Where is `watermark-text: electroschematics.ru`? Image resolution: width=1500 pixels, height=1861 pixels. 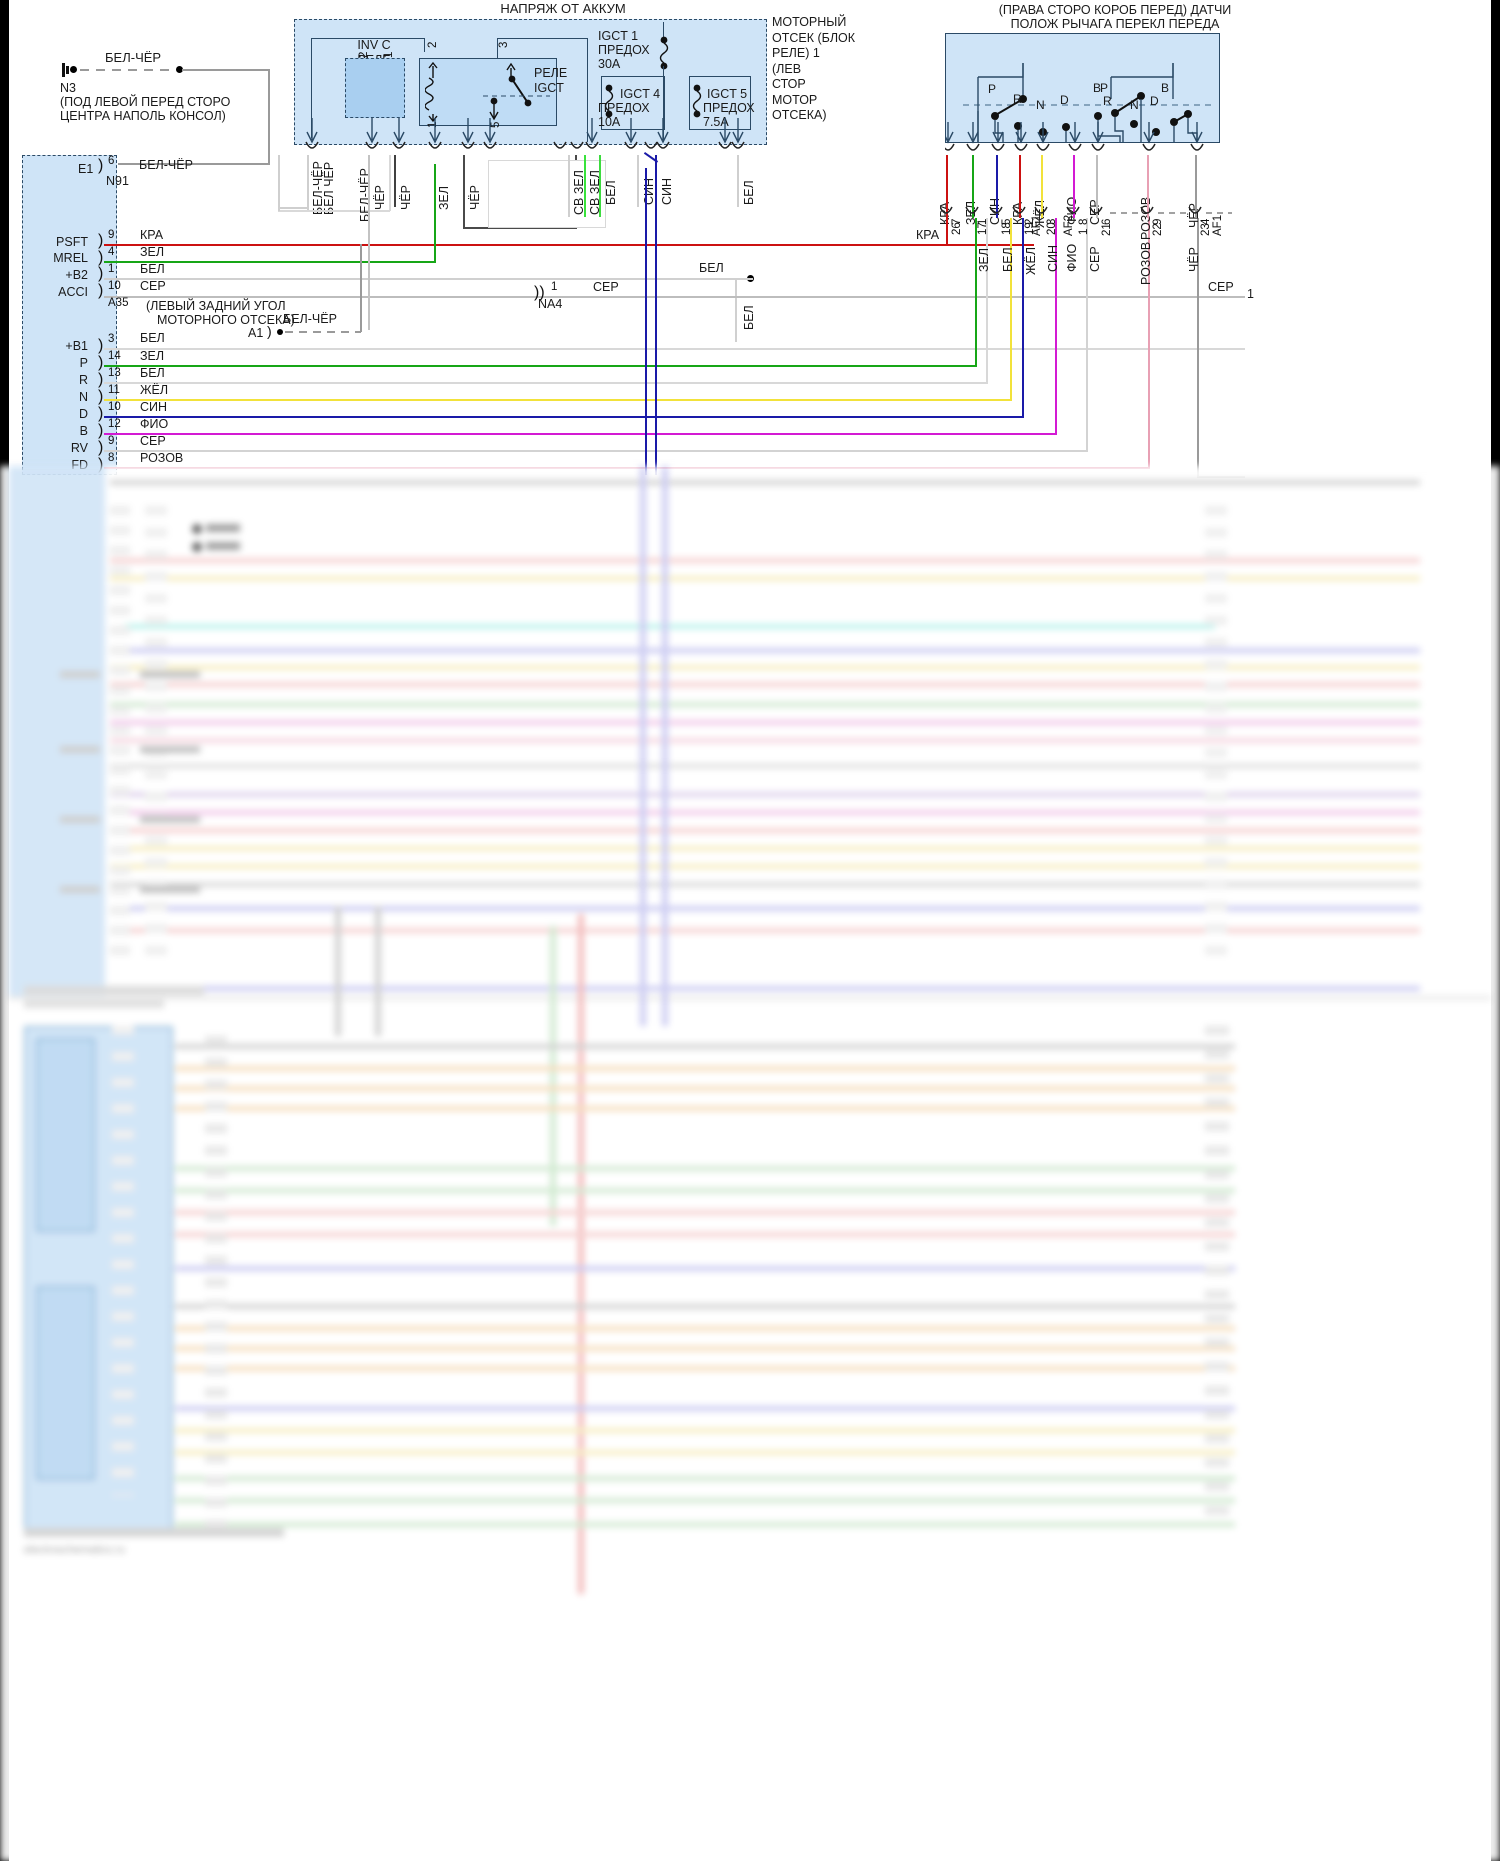
watermark-text: electroschematics.ru is located at coordinates (74, 1550).